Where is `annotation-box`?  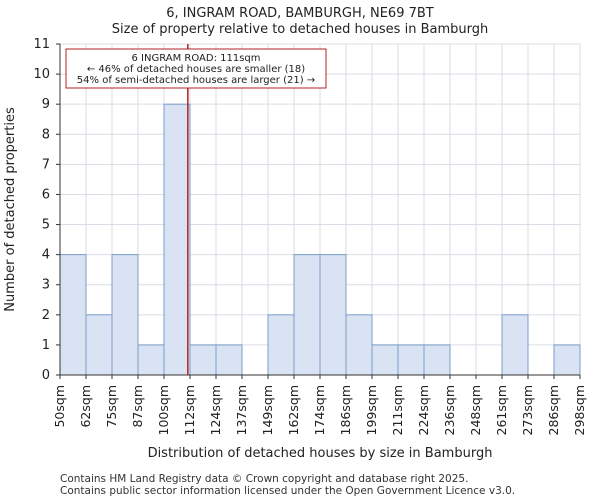
annotation-box is located at coordinates (196, 68).